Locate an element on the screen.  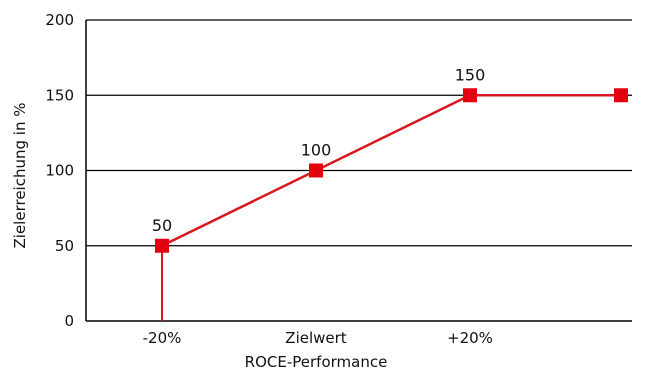
y-tick-labels: 0 50 100 150 200 is located at coordinates (59, 170).